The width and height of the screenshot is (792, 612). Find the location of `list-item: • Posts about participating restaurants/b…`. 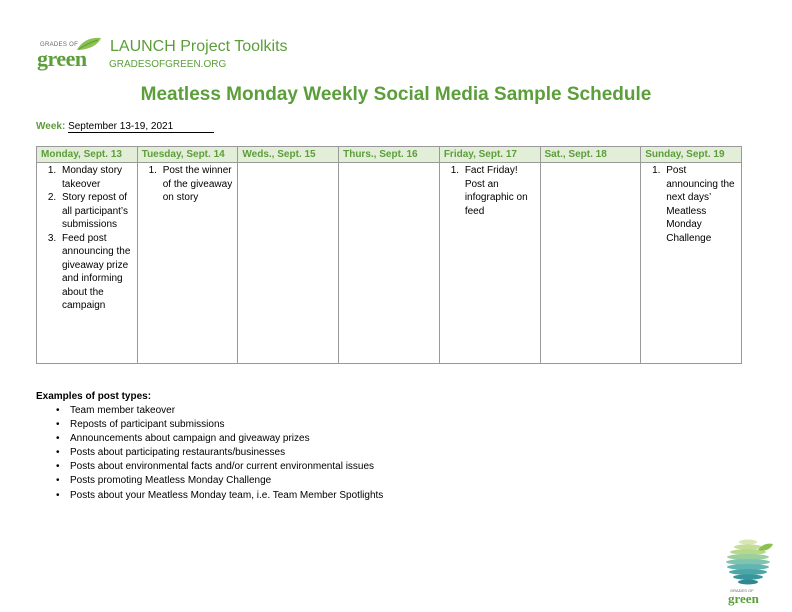

list-item: • Posts about participating restaurants/b… is located at coordinates (219, 453).